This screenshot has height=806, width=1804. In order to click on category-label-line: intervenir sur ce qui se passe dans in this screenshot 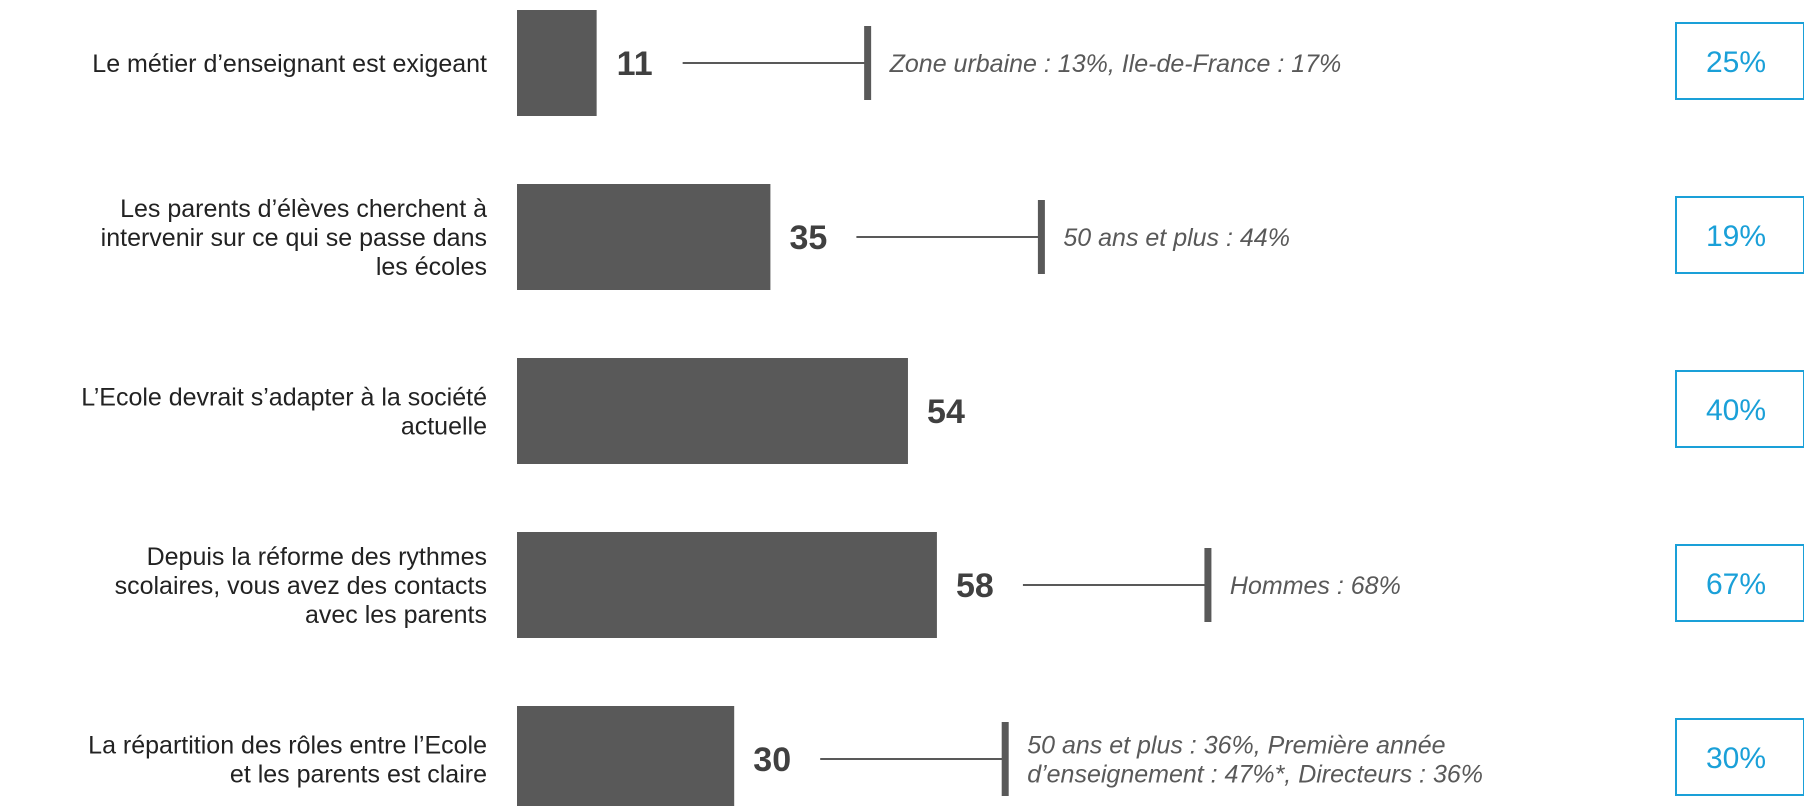, I will do `click(294, 238)`.